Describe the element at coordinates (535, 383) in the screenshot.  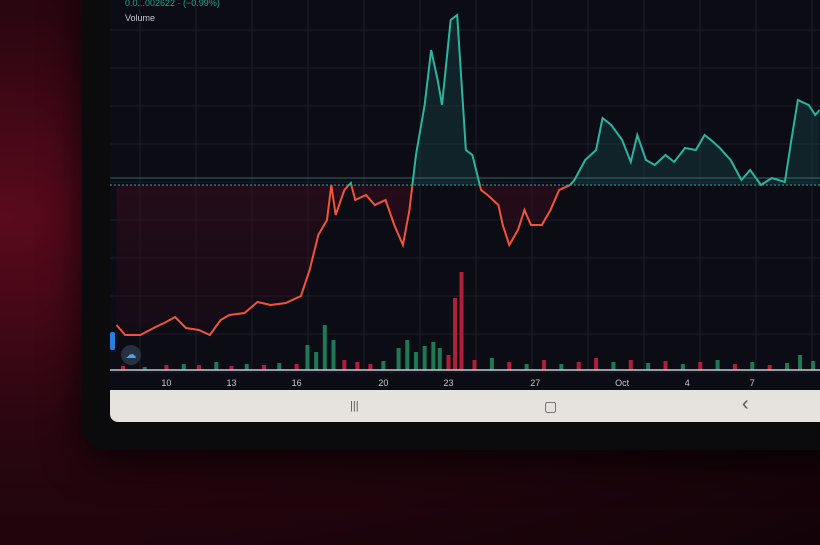
I see `x-tick-label: 27` at that location.